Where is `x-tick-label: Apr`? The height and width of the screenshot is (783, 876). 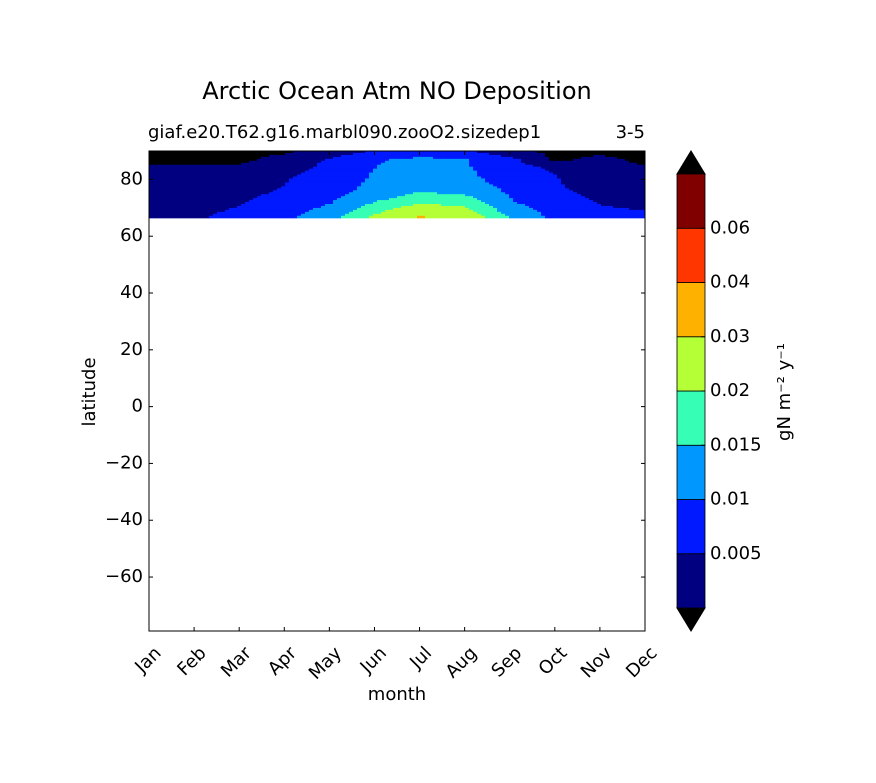
x-tick-label: Apr is located at coordinates (282, 660).